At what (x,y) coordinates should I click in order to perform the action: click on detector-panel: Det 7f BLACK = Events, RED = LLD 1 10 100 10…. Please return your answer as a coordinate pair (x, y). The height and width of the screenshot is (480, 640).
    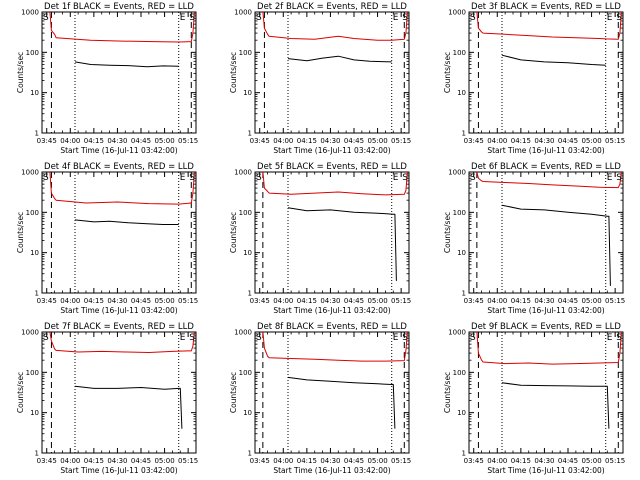
    Looking at the image, I should click on (106, 400).